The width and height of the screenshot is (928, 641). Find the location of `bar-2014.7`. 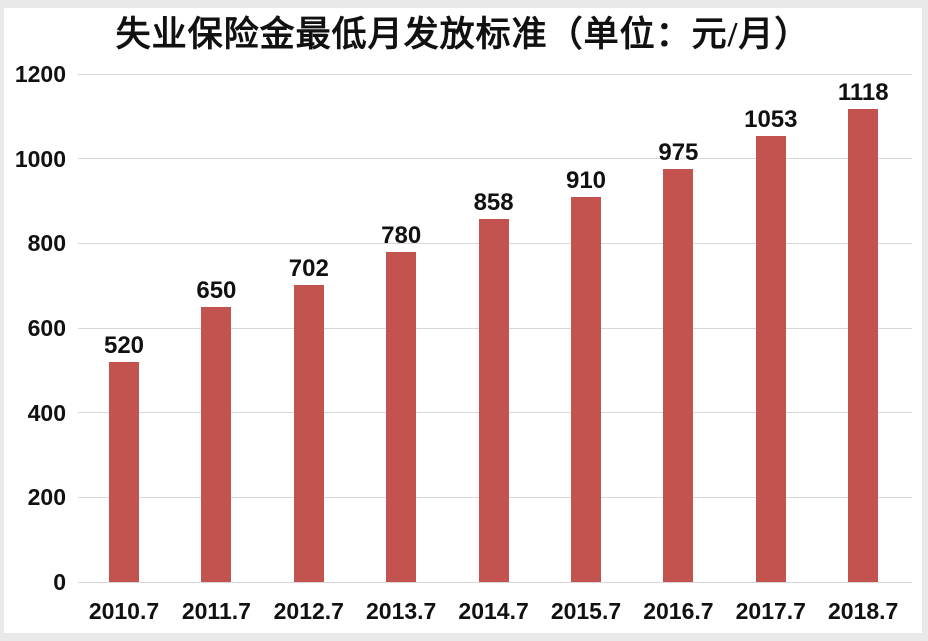

bar-2014.7 is located at coordinates (493, 400).